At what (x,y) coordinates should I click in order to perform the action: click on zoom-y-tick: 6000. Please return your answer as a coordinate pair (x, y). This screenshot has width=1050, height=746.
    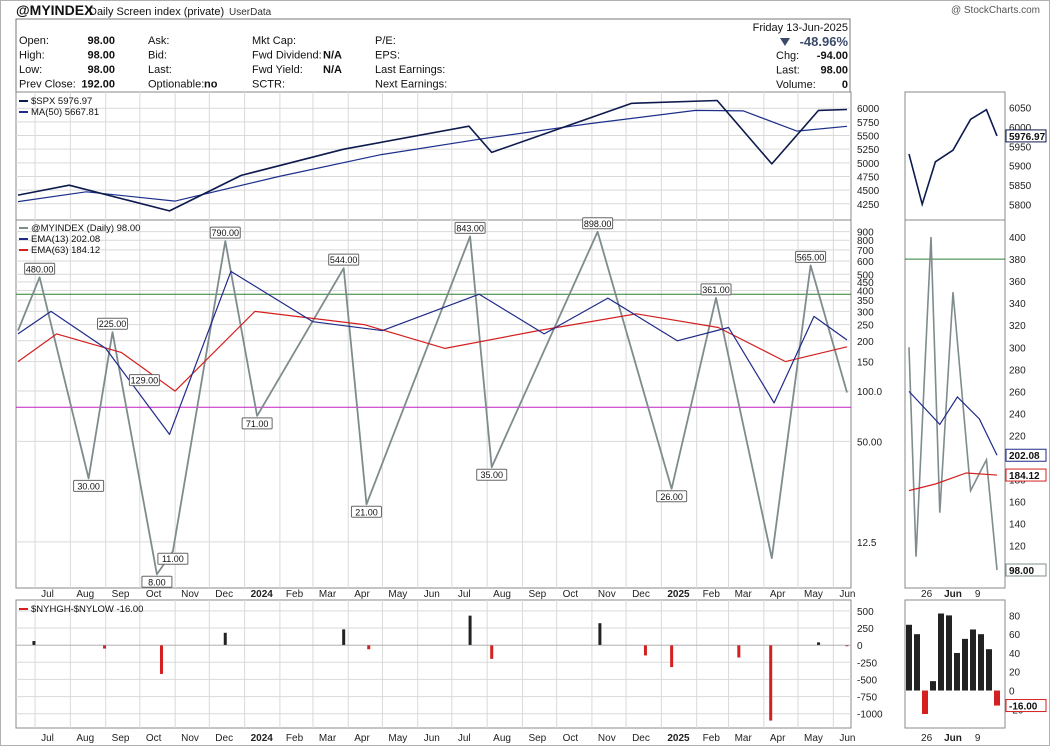
    Looking at the image, I should click on (1020, 128).